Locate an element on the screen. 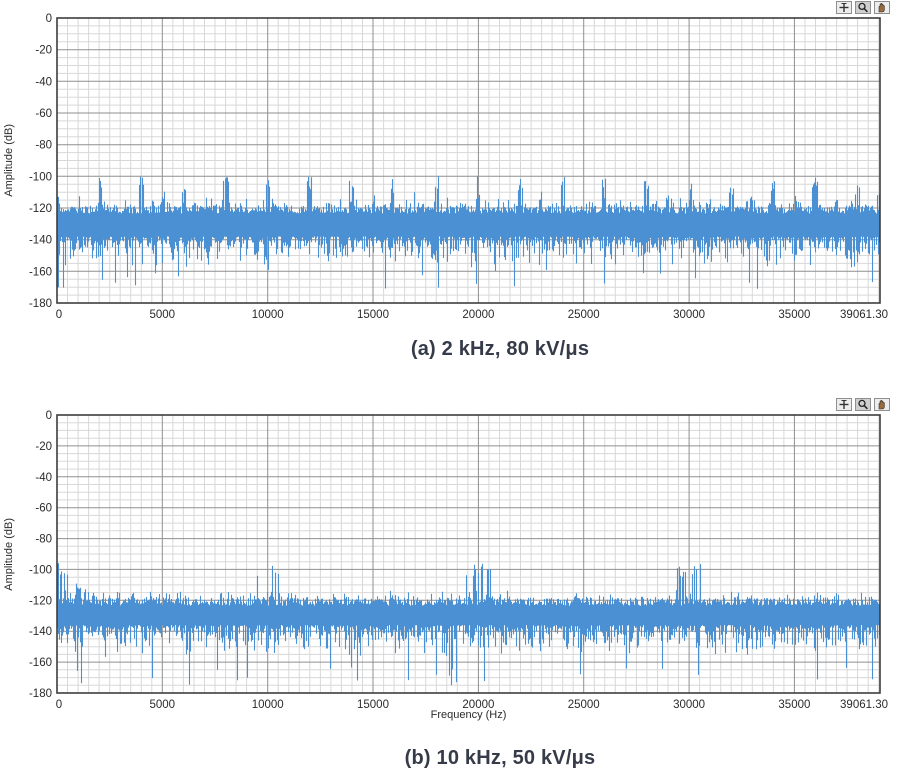  caption-b: (b) 10 kHz, 50 kV/μs is located at coordinates (500, 758).